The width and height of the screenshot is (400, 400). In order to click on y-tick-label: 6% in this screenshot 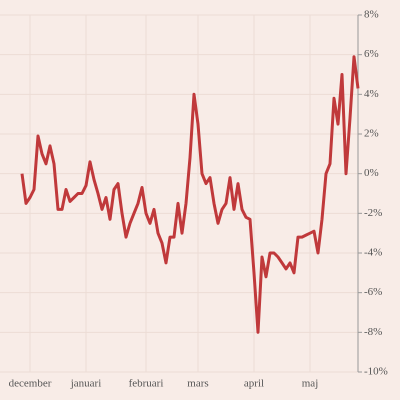, I will do `click(371, 54)`.